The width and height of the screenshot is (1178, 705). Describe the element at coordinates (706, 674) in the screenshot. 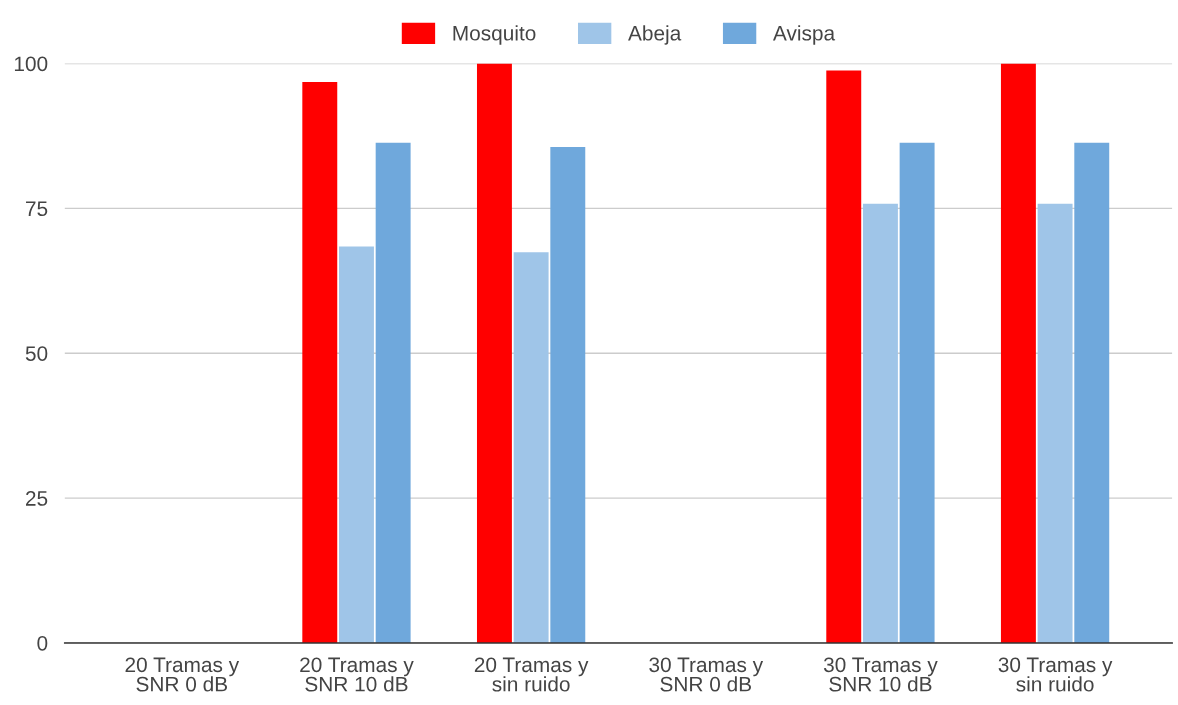

I see `x-tick-label: 30 Tramas y SNR 0 dB` at that location.